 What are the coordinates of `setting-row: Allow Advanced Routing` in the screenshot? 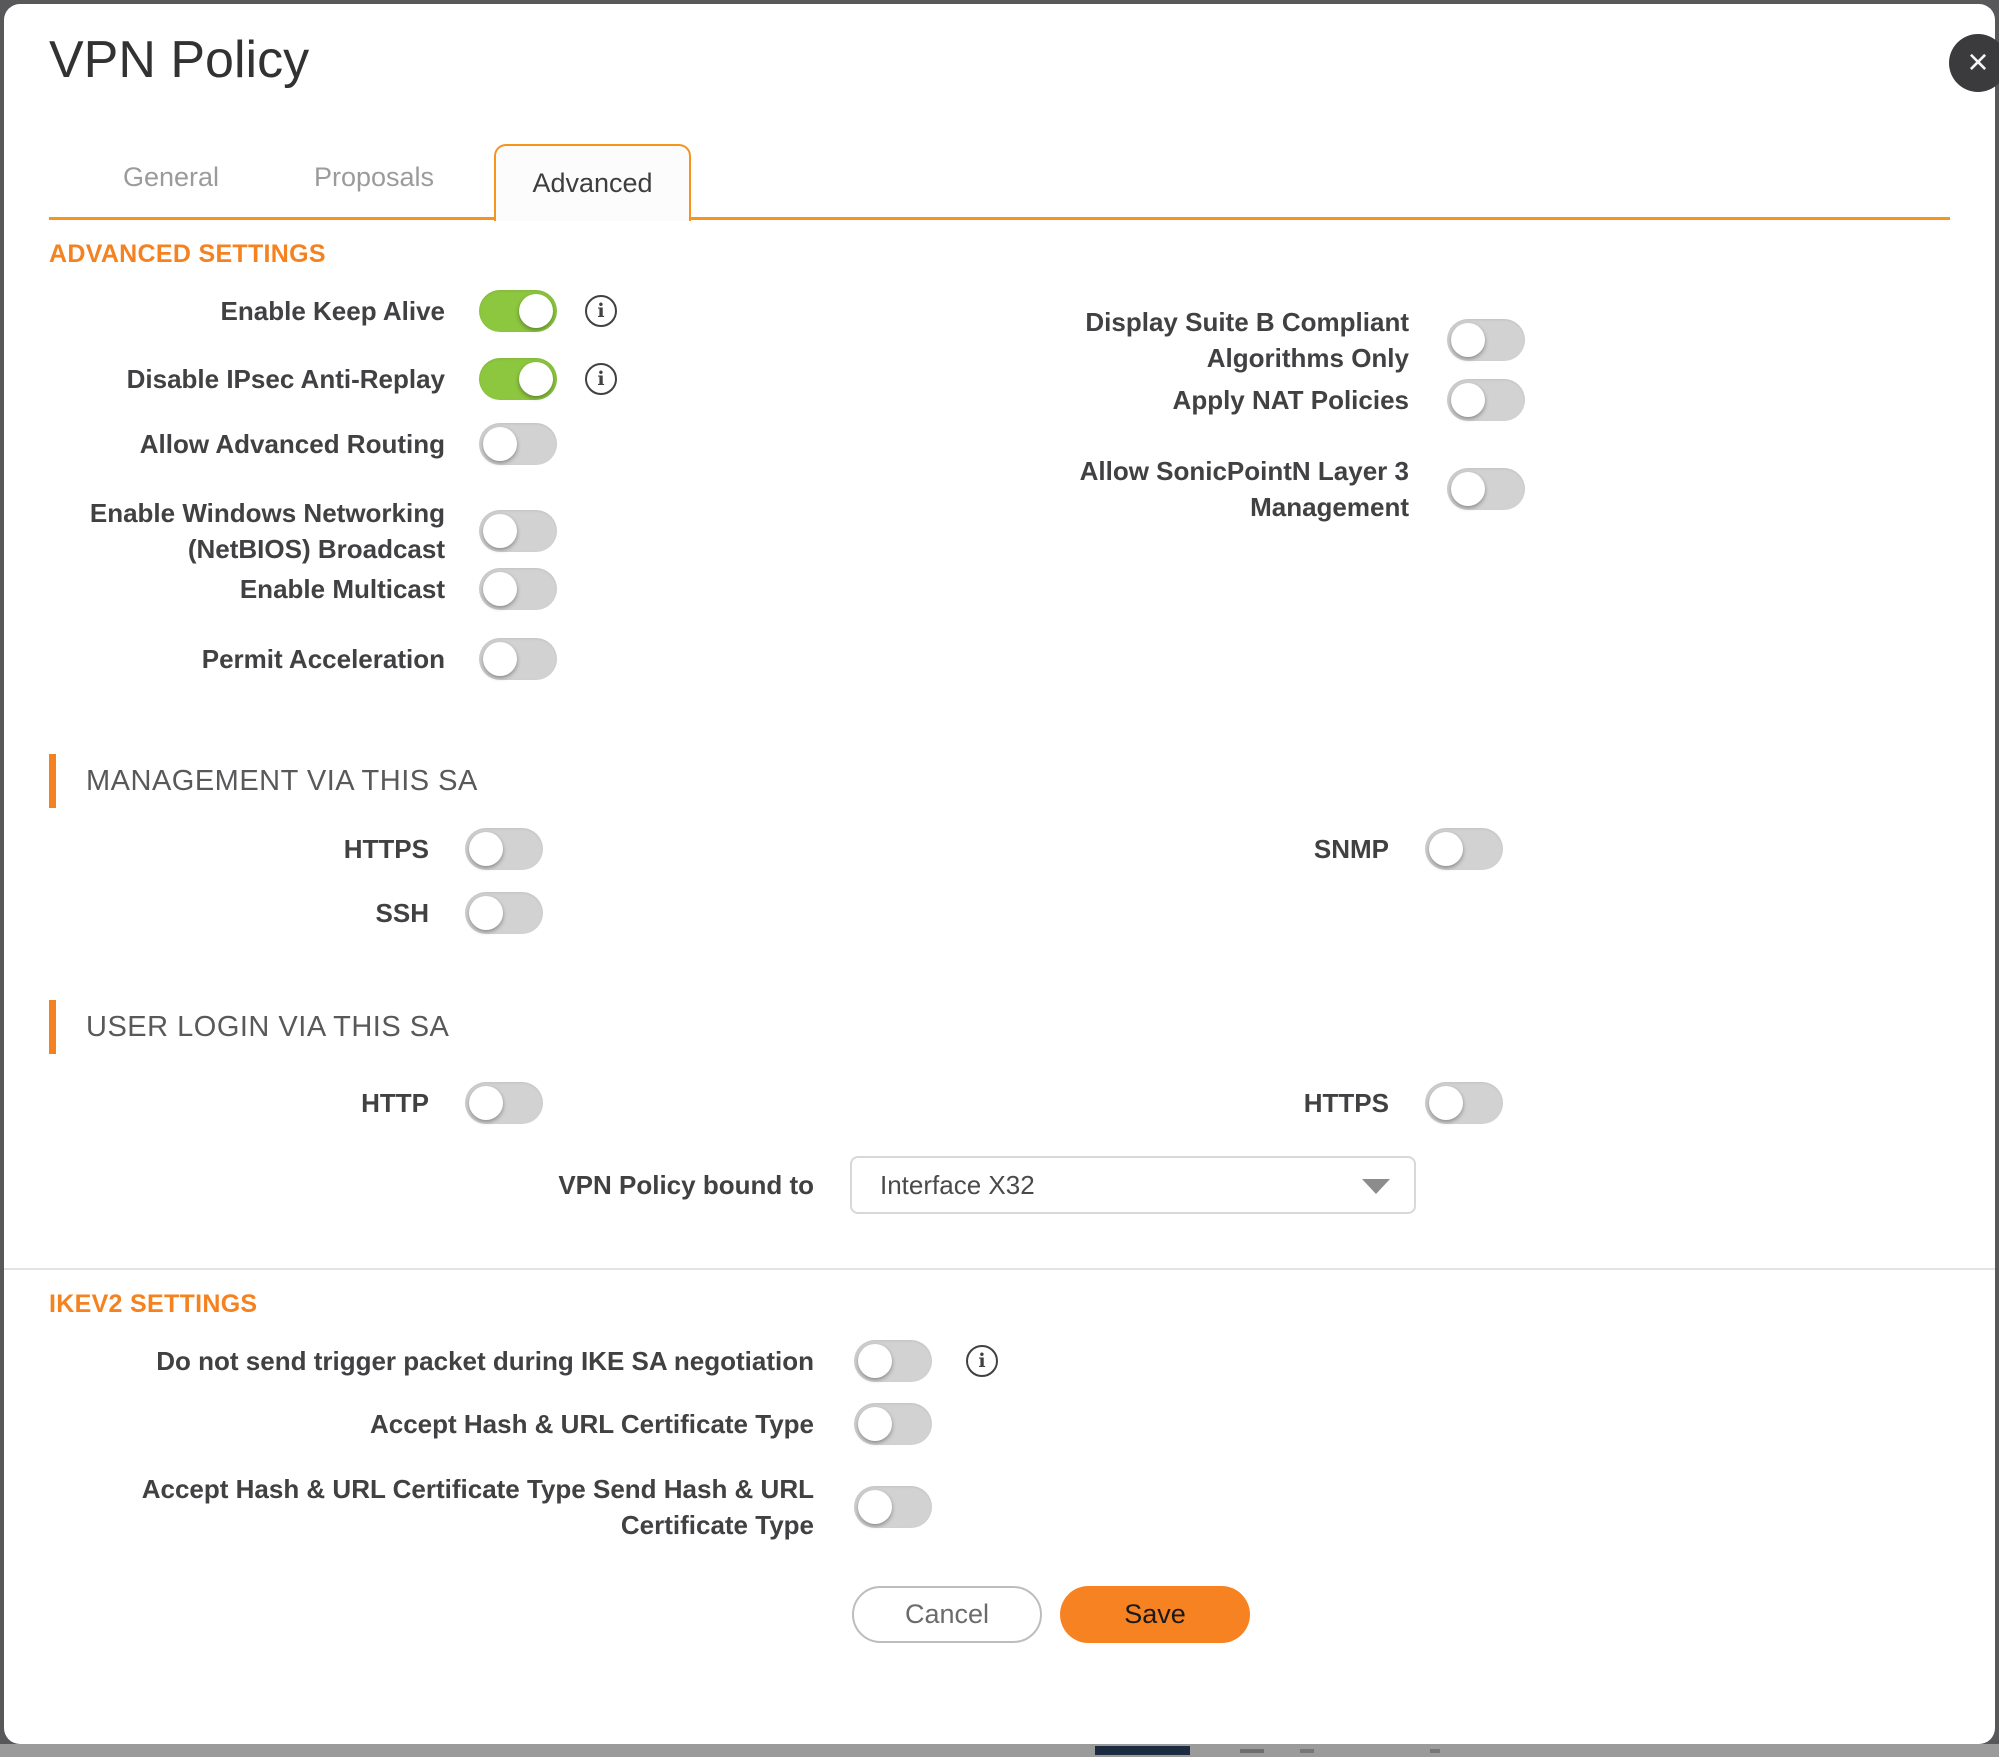 It's located at (303, 444).